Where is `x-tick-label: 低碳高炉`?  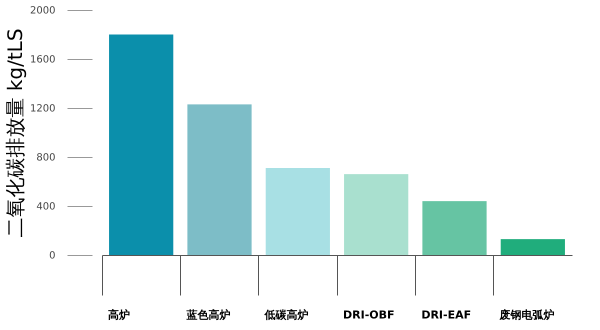
x-tick-label: 低碳高炉 is located at coordinates (286, 315).